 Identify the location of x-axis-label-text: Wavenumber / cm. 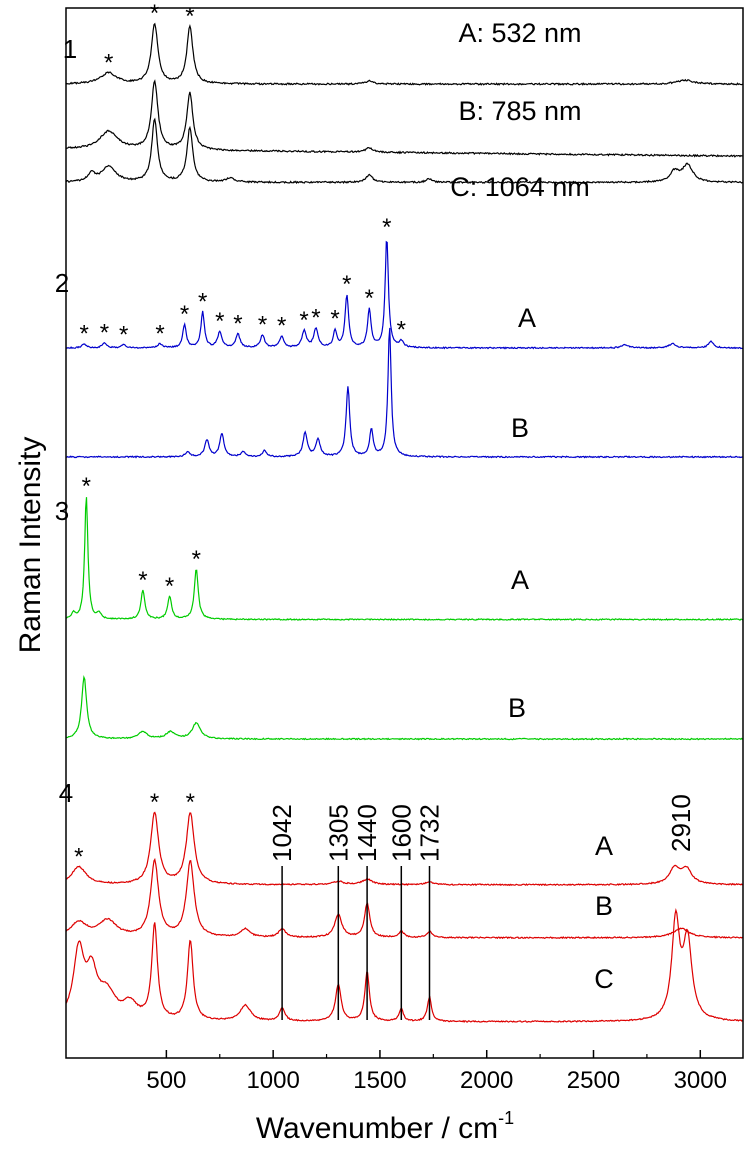
(377, 1128).